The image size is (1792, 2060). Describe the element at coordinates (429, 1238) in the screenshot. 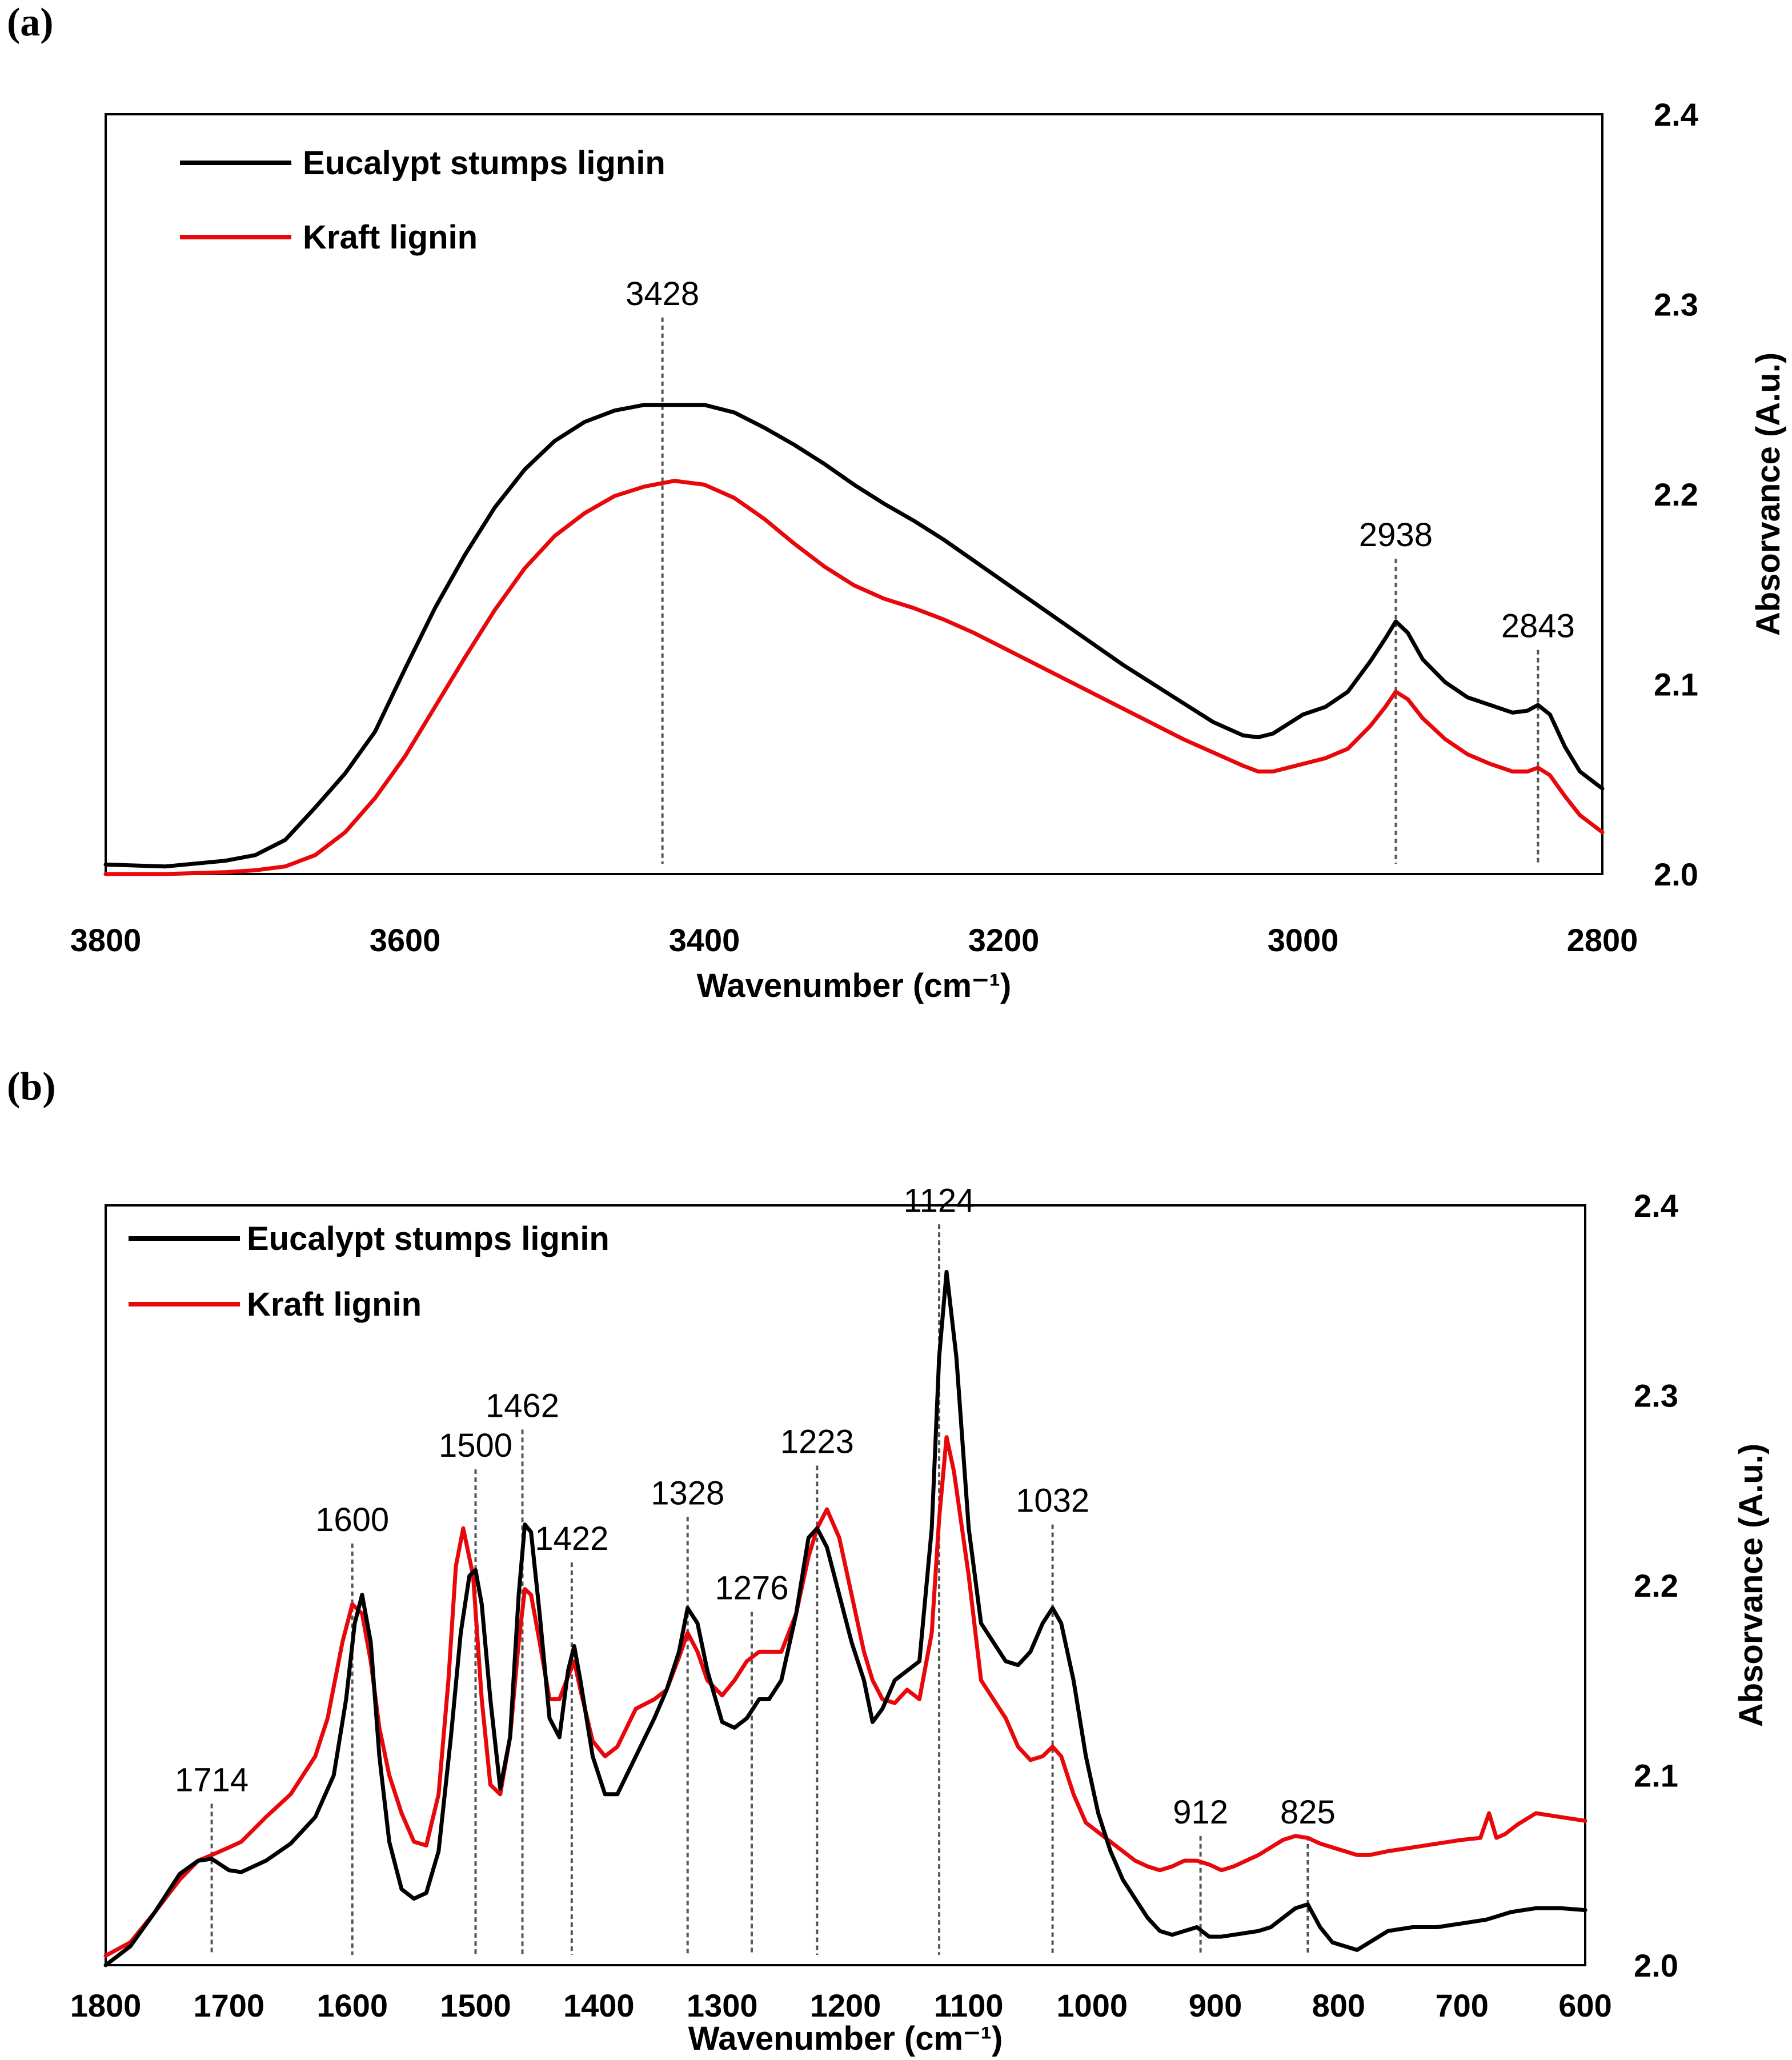

I see `panel-b-legend-label-eucalypt: Eucalypt stumps lignin` at that location.